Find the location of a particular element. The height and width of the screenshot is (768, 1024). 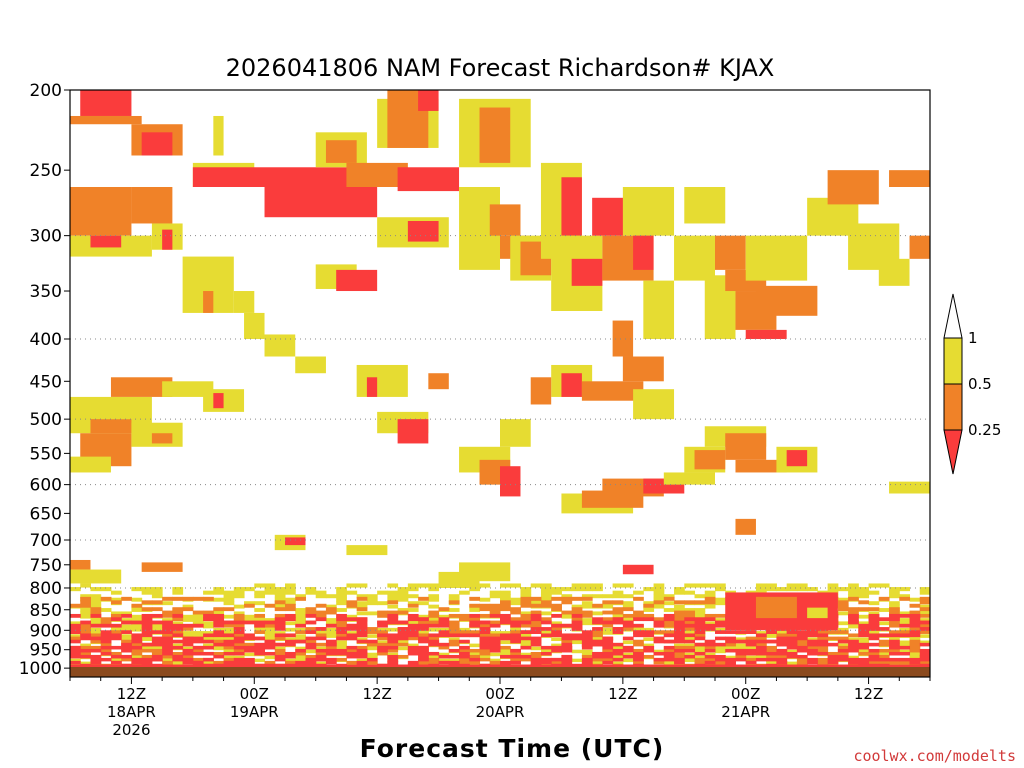

x-tick-label: 19APR is located at coordinates (254, 712).